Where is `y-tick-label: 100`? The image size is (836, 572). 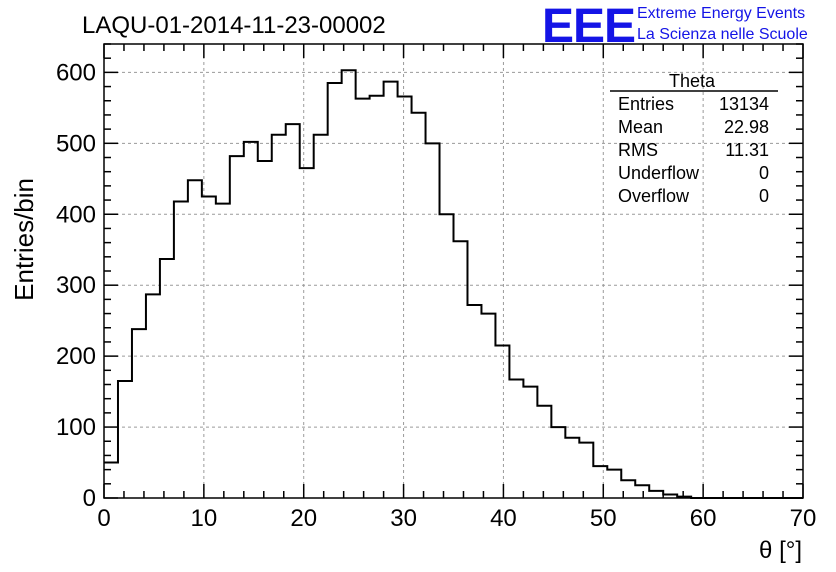
y-tick-label: 100 is located at coordinates (76, 427).